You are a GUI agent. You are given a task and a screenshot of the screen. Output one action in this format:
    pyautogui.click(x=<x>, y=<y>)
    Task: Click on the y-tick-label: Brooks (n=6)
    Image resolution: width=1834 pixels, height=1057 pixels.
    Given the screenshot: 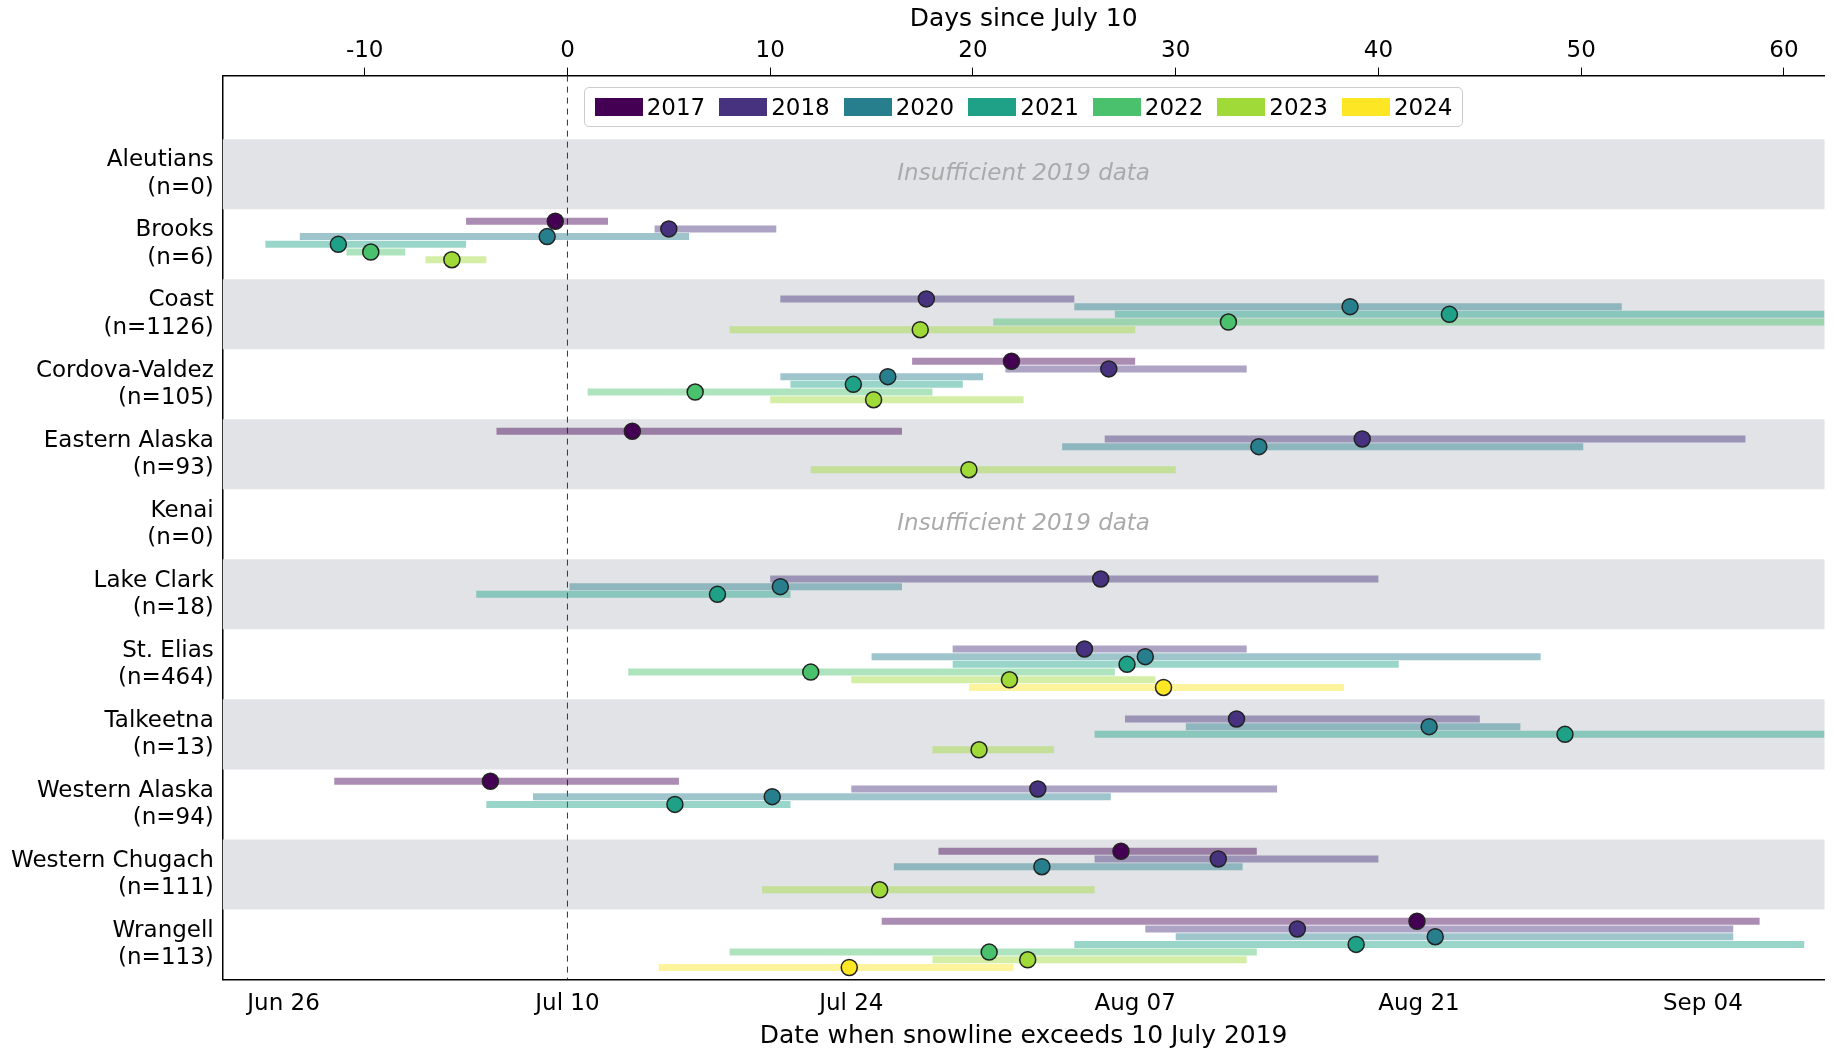 What is the action you would take?
    pyautogui.click(x=174, y=242)
    